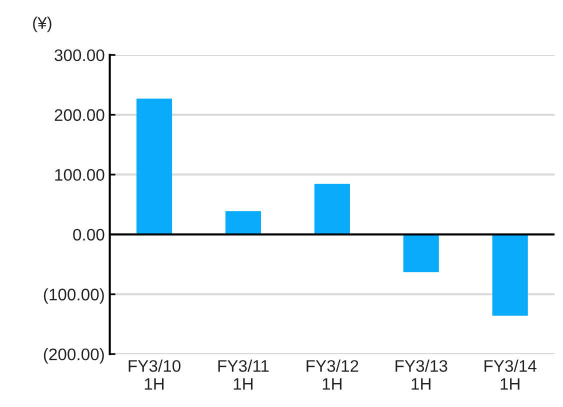  I want to click on y-axis-title: (¥), so click(42, 24).